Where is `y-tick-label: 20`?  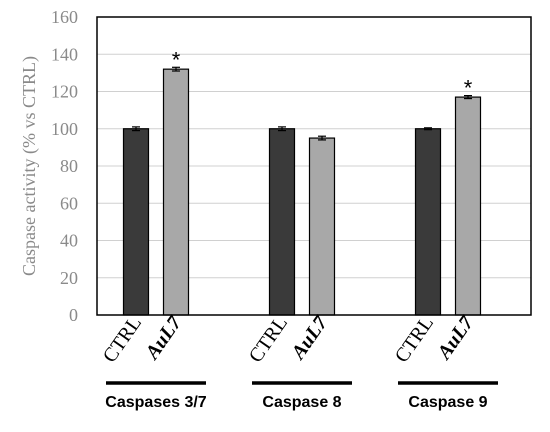
y-tick-label: 20 is located at coordinates (69, 278).